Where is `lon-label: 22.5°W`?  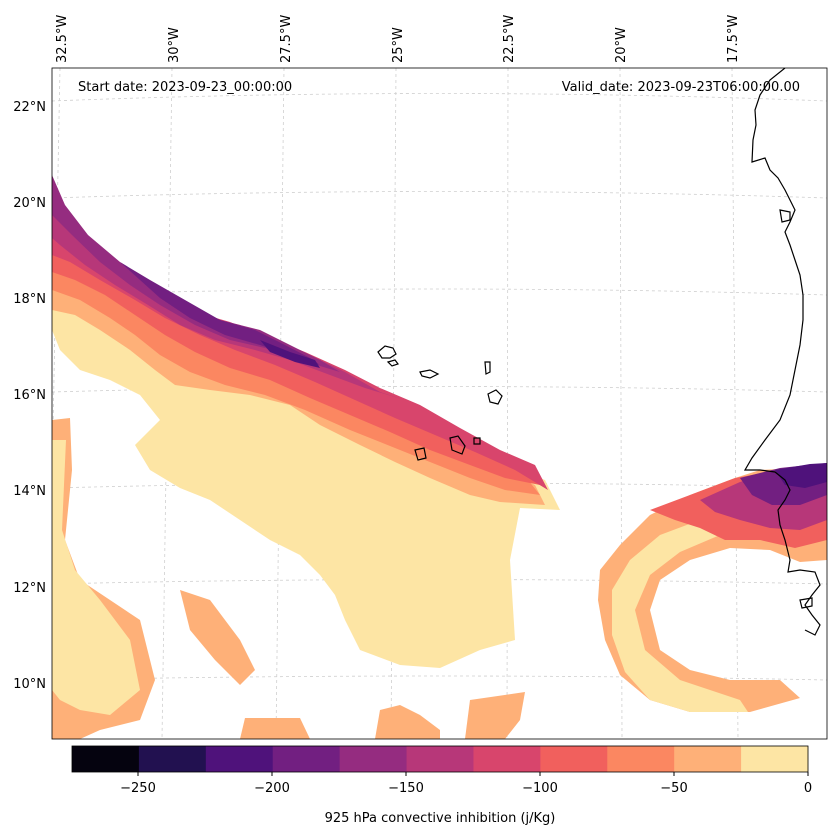
lon-label: 22.5°W is located at coordinates (509, 39).